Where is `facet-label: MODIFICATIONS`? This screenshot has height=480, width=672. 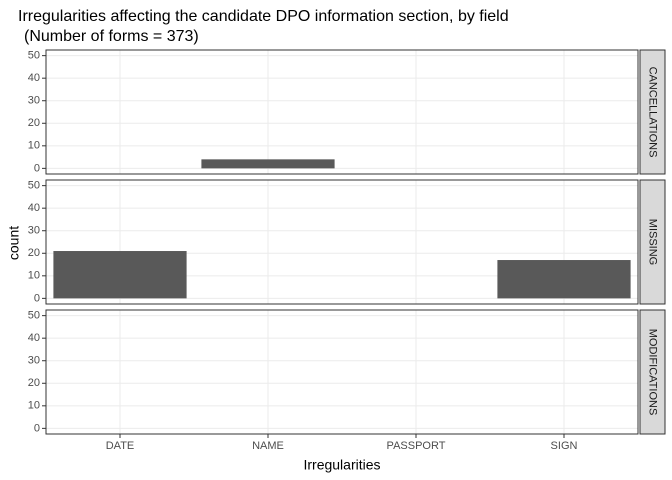 facet-label: MODIFICATIONS is located at coordinates (653, 372).